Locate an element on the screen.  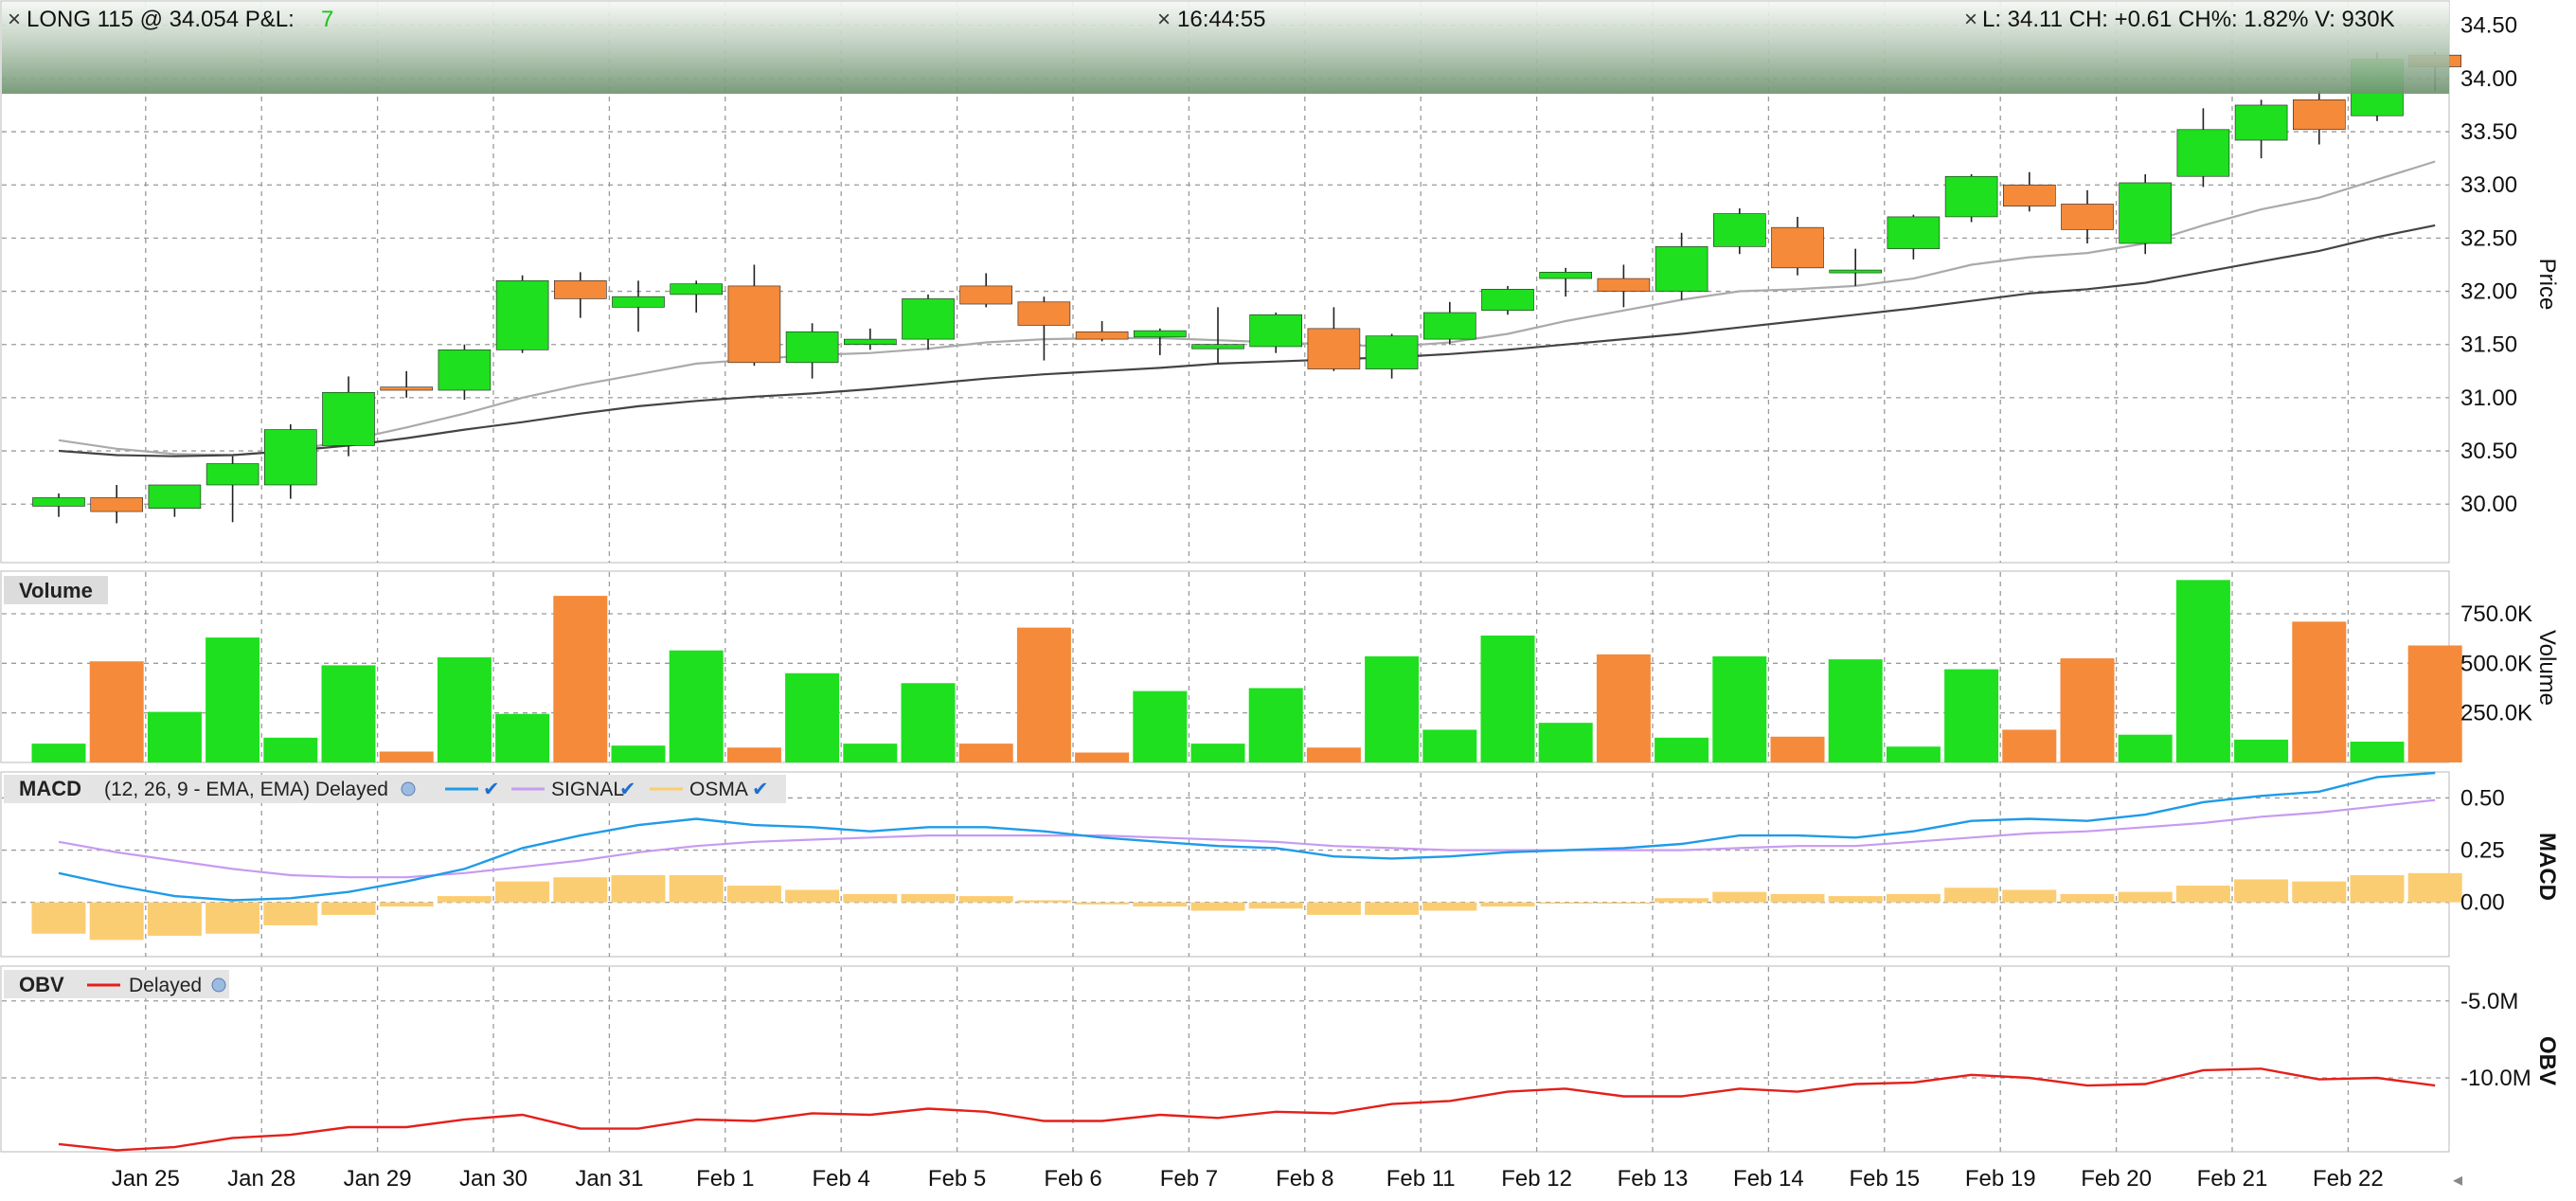
price-tick-label: 31.50 is located at coordinates (2488, 345).